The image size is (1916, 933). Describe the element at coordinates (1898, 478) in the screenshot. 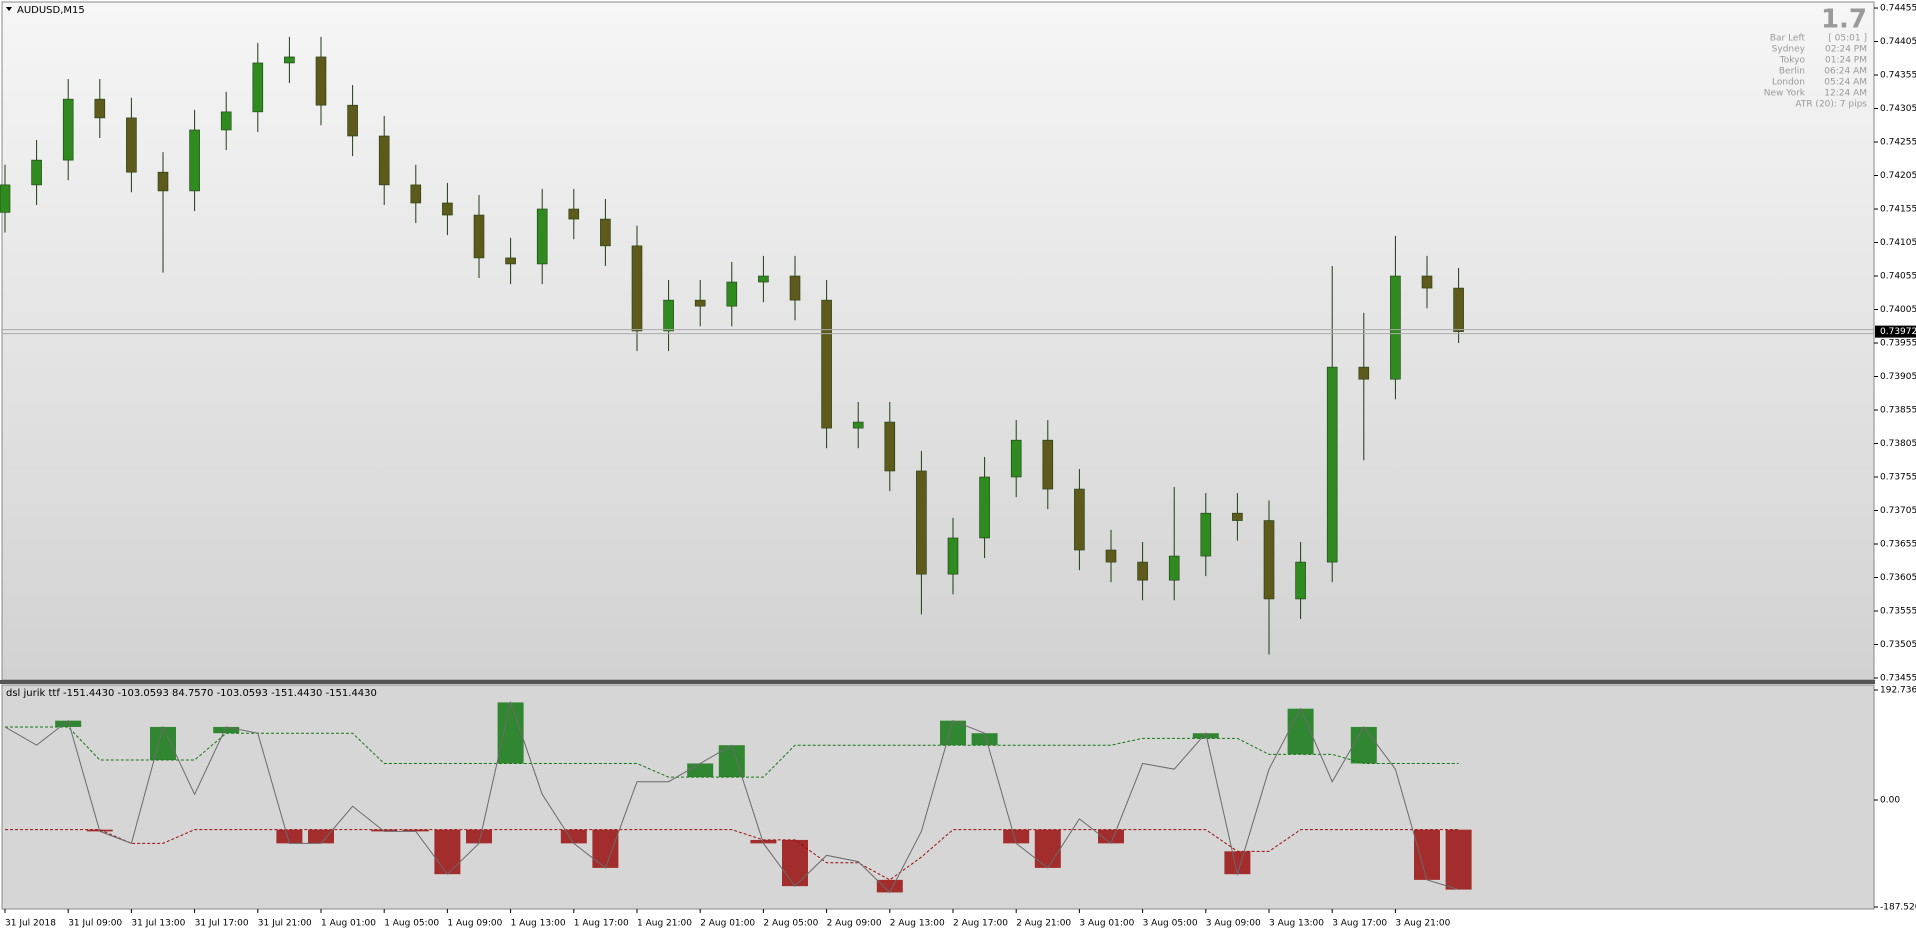

I see `y-tick-label: 0.73755` at that location.